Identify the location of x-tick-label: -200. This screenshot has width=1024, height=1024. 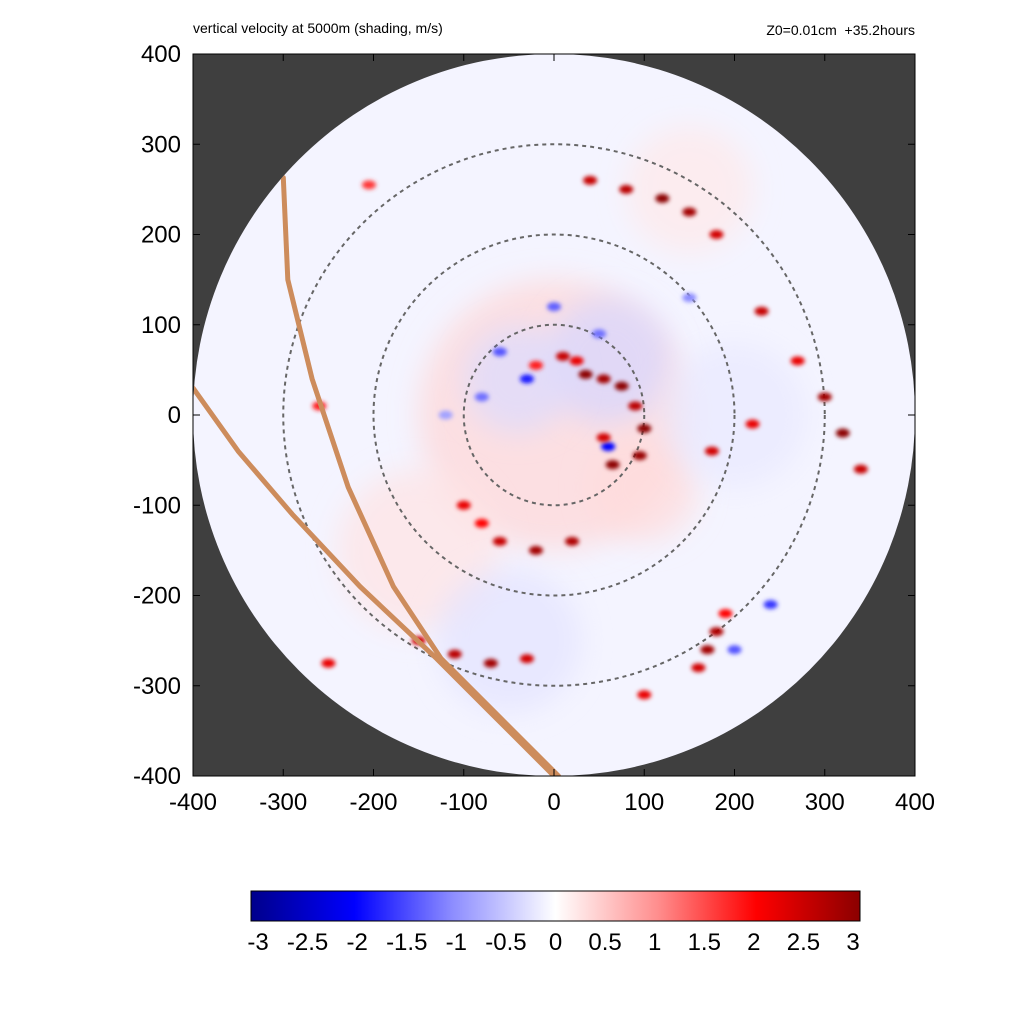
(373, 802).